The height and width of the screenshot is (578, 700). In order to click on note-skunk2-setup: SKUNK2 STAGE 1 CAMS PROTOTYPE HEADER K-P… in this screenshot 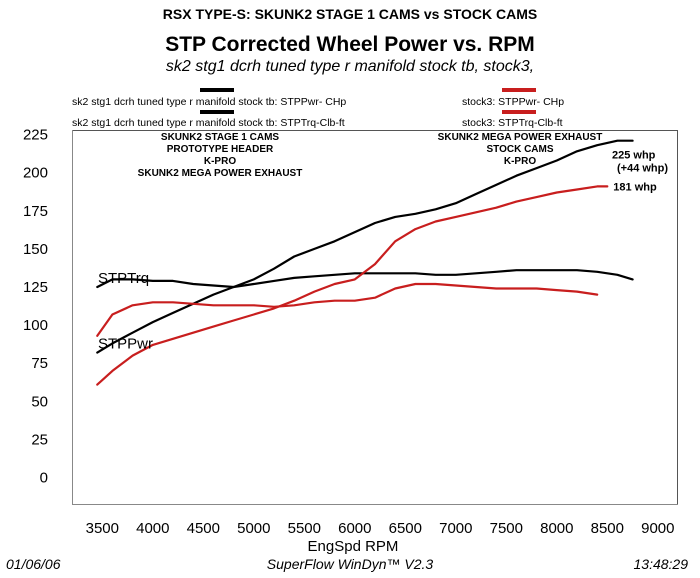, I will do `click(220, 156)`.